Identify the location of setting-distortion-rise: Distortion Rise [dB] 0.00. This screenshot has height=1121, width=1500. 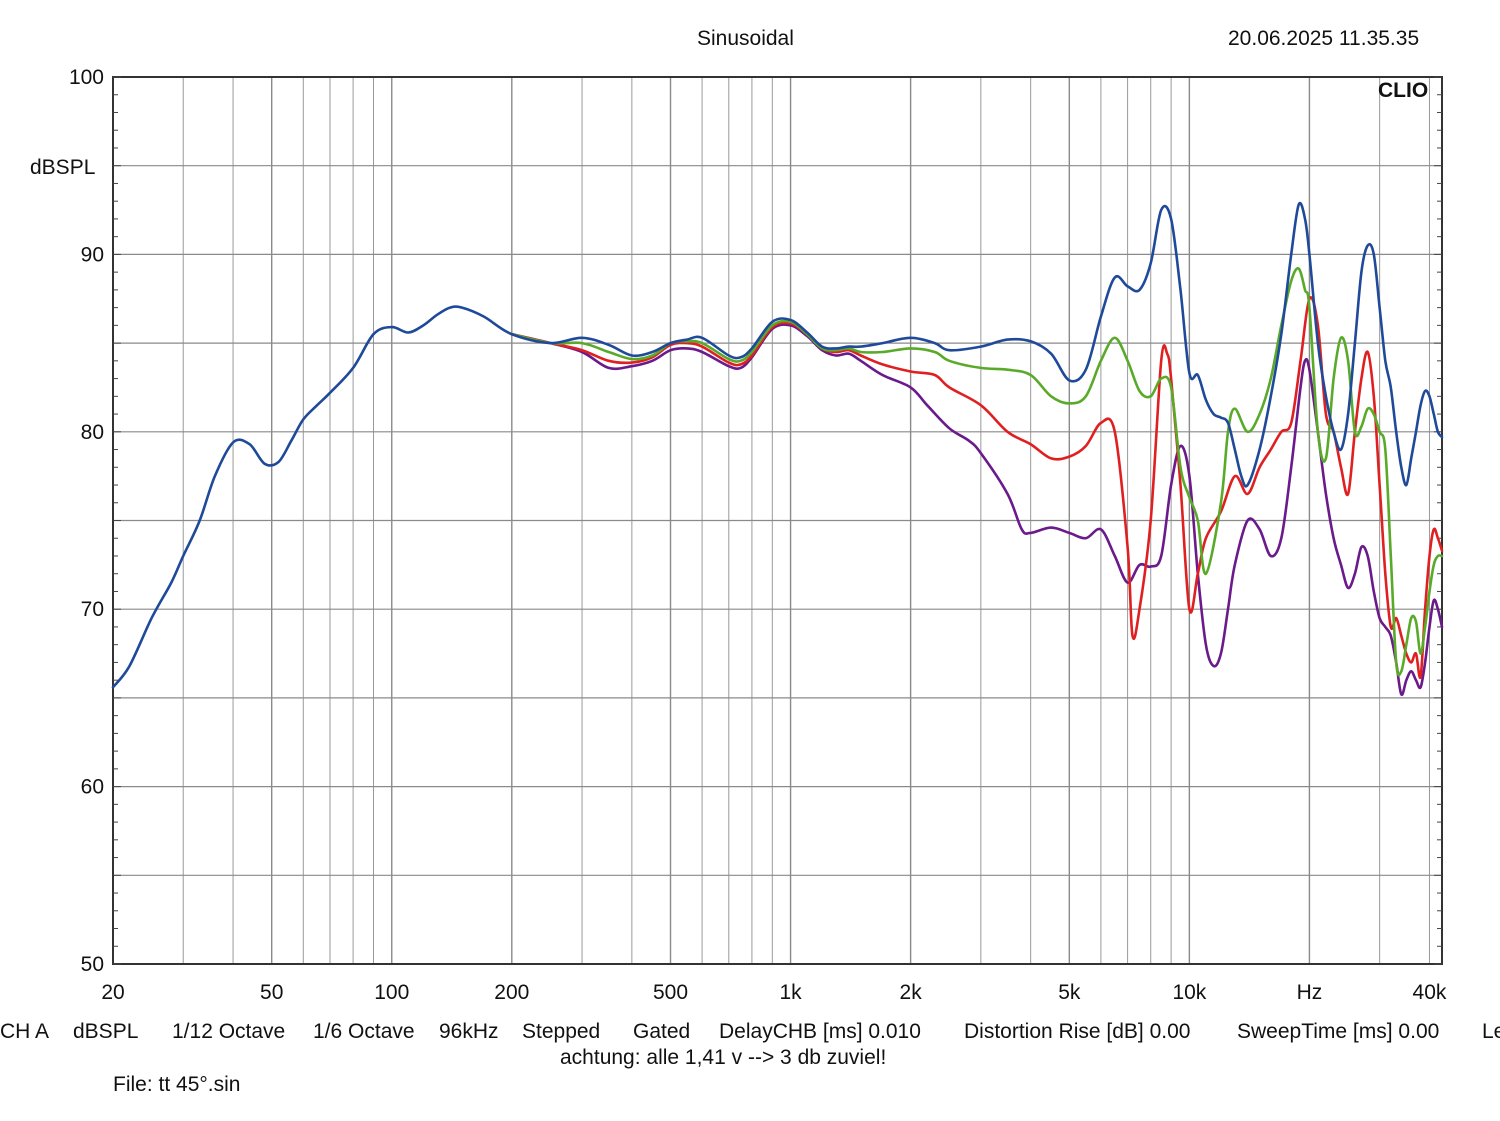
(1077, 1031).